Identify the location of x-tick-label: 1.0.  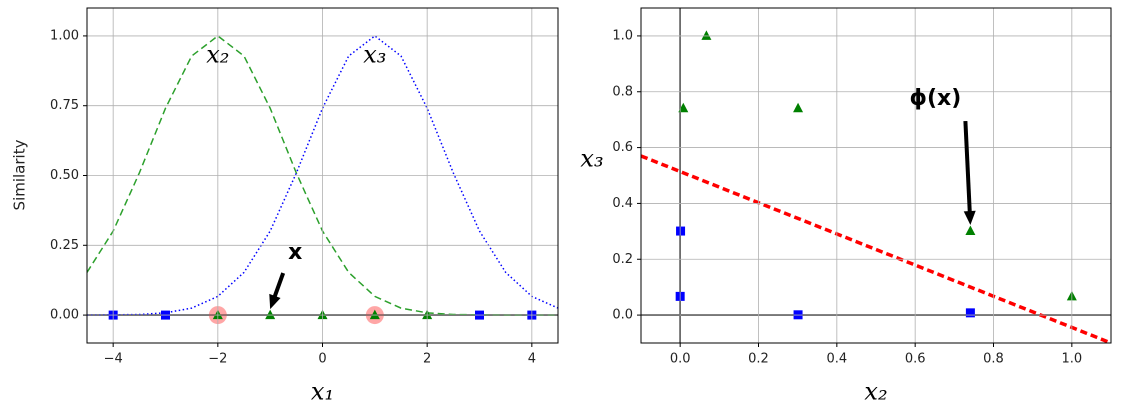
(1071, 359).